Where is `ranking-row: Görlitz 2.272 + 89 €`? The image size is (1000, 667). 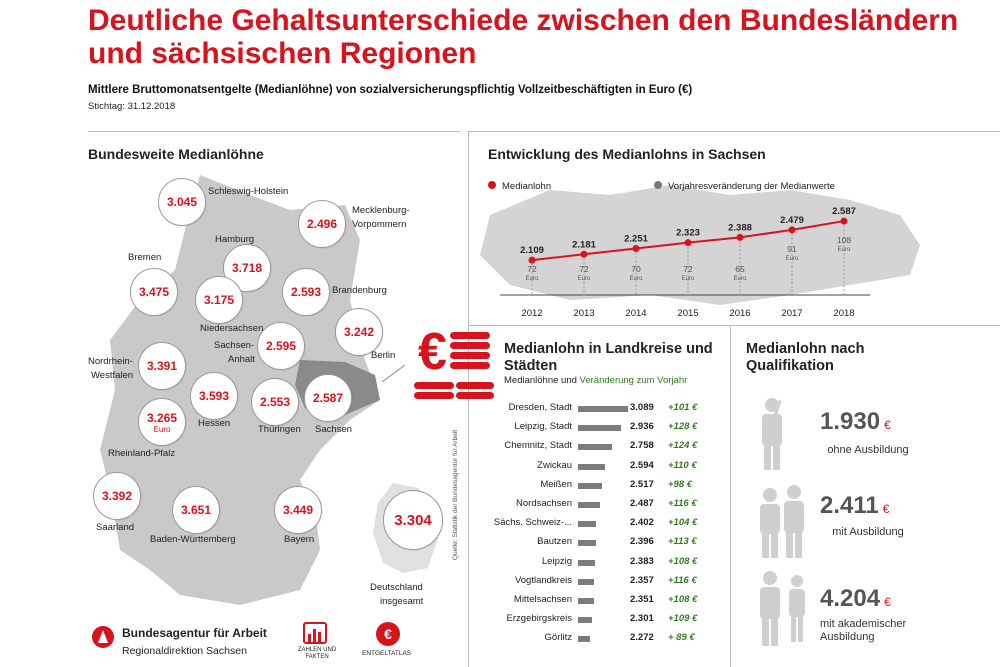 ranking-row: Görlitz 2.272 + 89 € is located at coordinates (590, 639).